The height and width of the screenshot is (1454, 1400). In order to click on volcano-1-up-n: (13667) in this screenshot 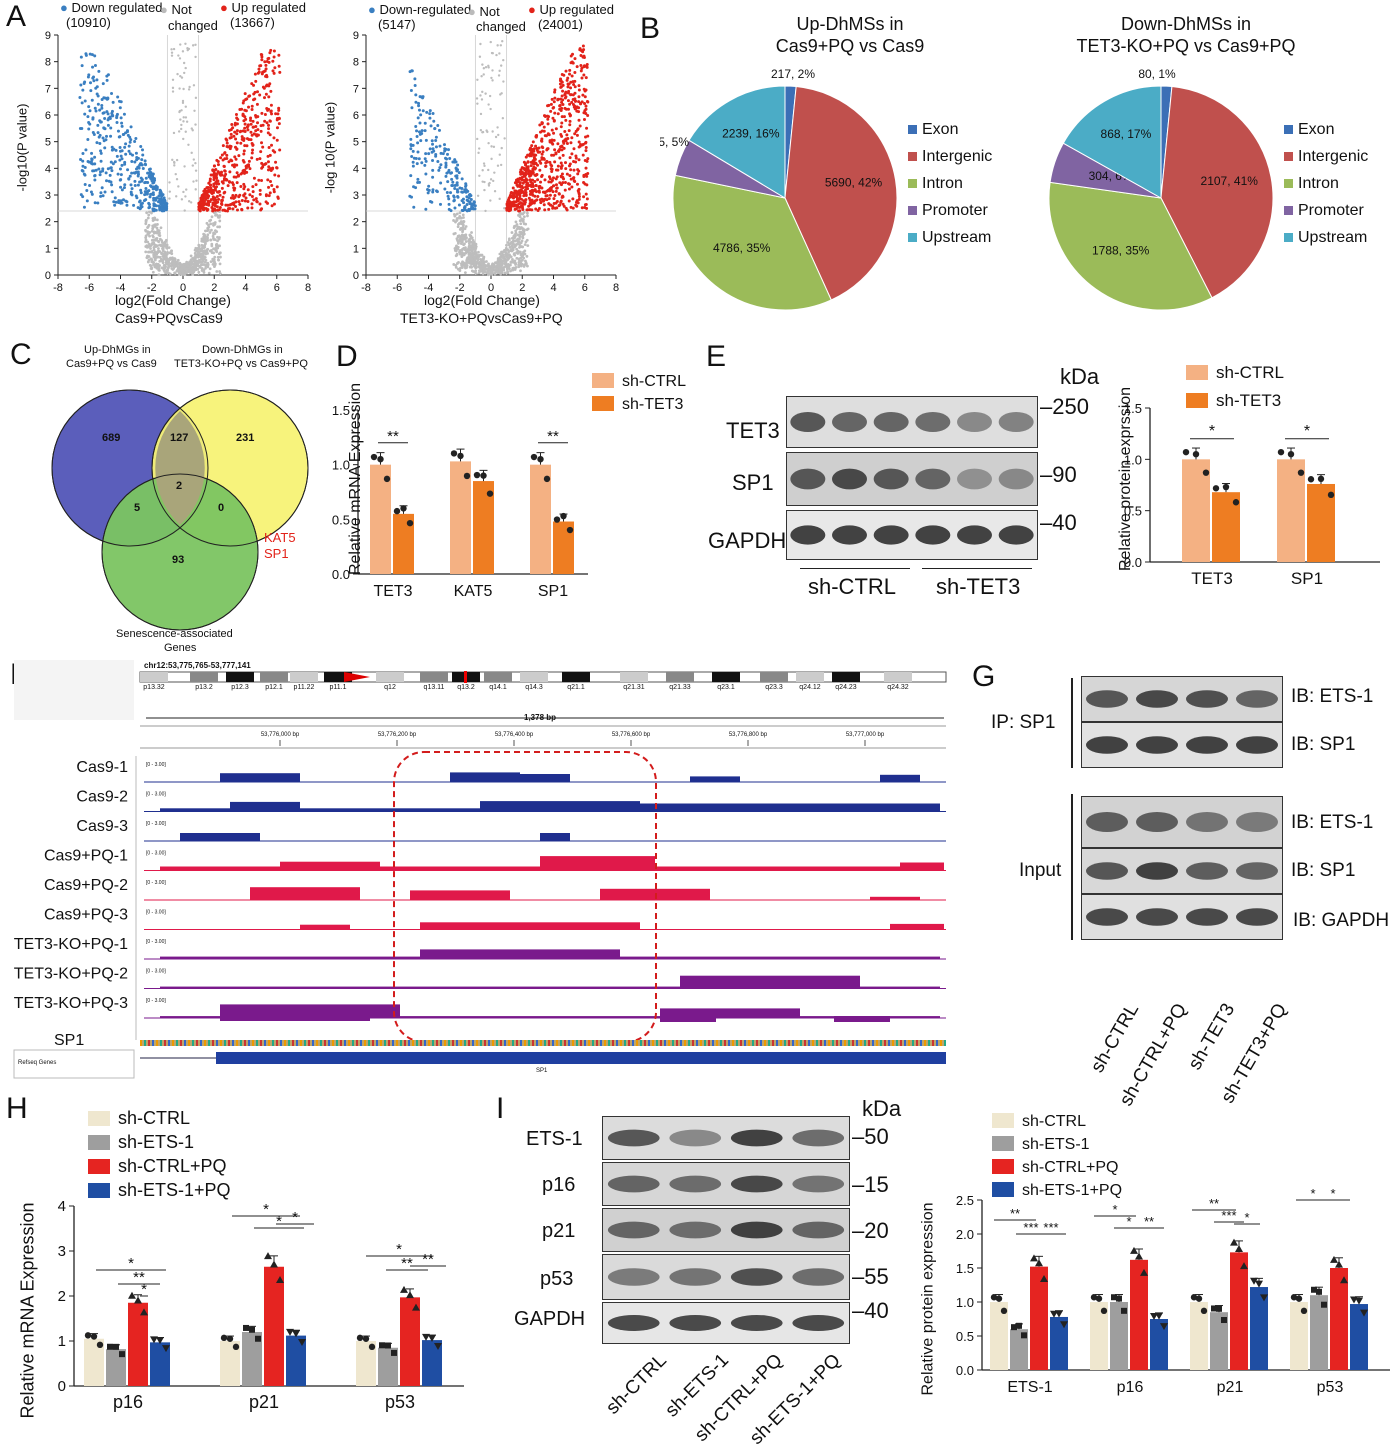, I will do `click(252, 22)`.